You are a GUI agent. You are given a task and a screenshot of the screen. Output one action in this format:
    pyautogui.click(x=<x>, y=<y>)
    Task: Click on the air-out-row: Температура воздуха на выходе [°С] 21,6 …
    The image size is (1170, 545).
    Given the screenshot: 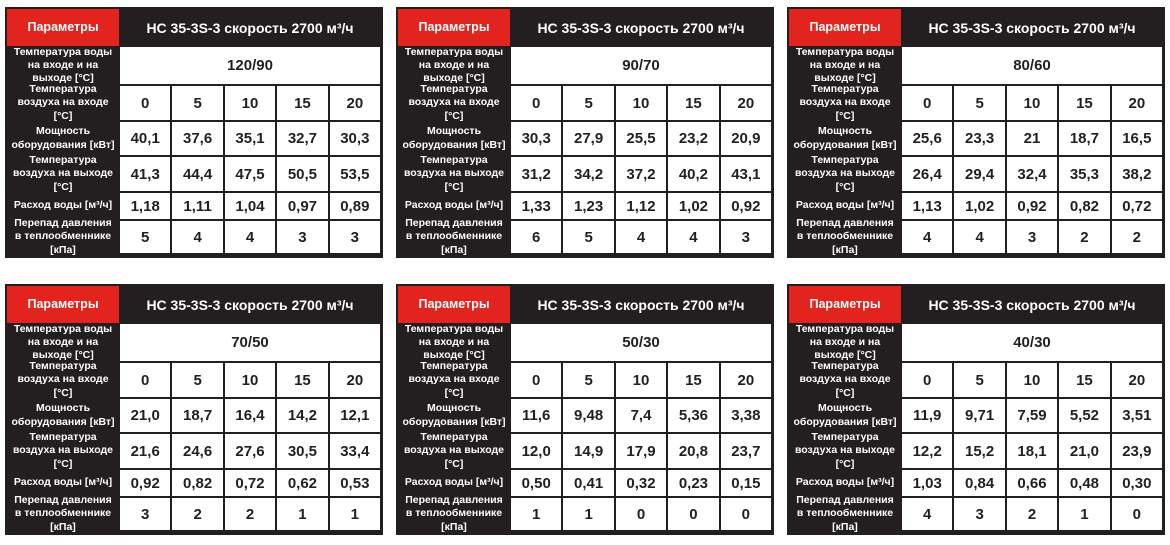 What is the action you would take?
    pyautogui.click(x=194, y=450)
    